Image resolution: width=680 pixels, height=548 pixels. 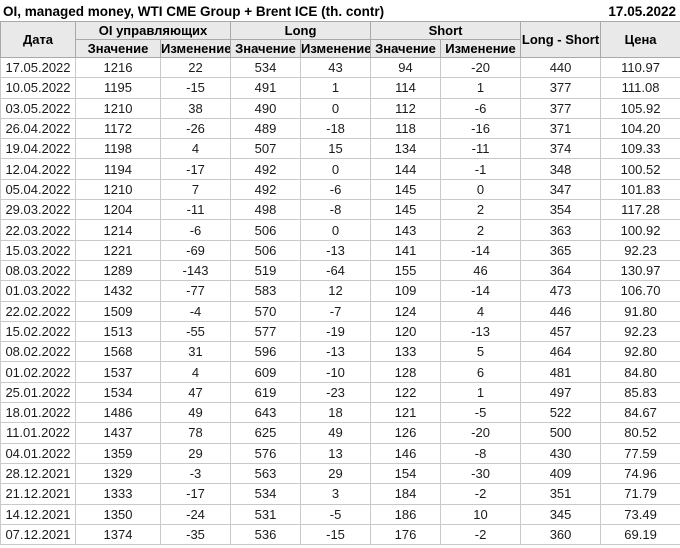 I want to click on long-short-cell: 473, so click(x=561, y=291).